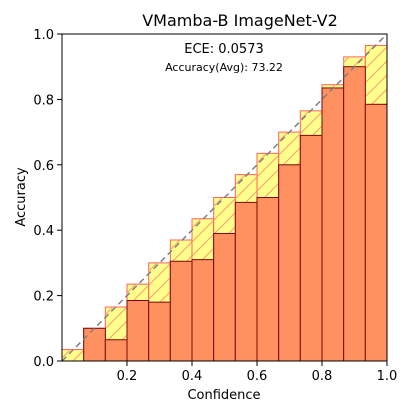 This screenshot has width=414, height=414. What do you see at coordinates (322, 376) in the screenshot?
I see `x-tick-label: 0.8` at bounding box center [322, 376].